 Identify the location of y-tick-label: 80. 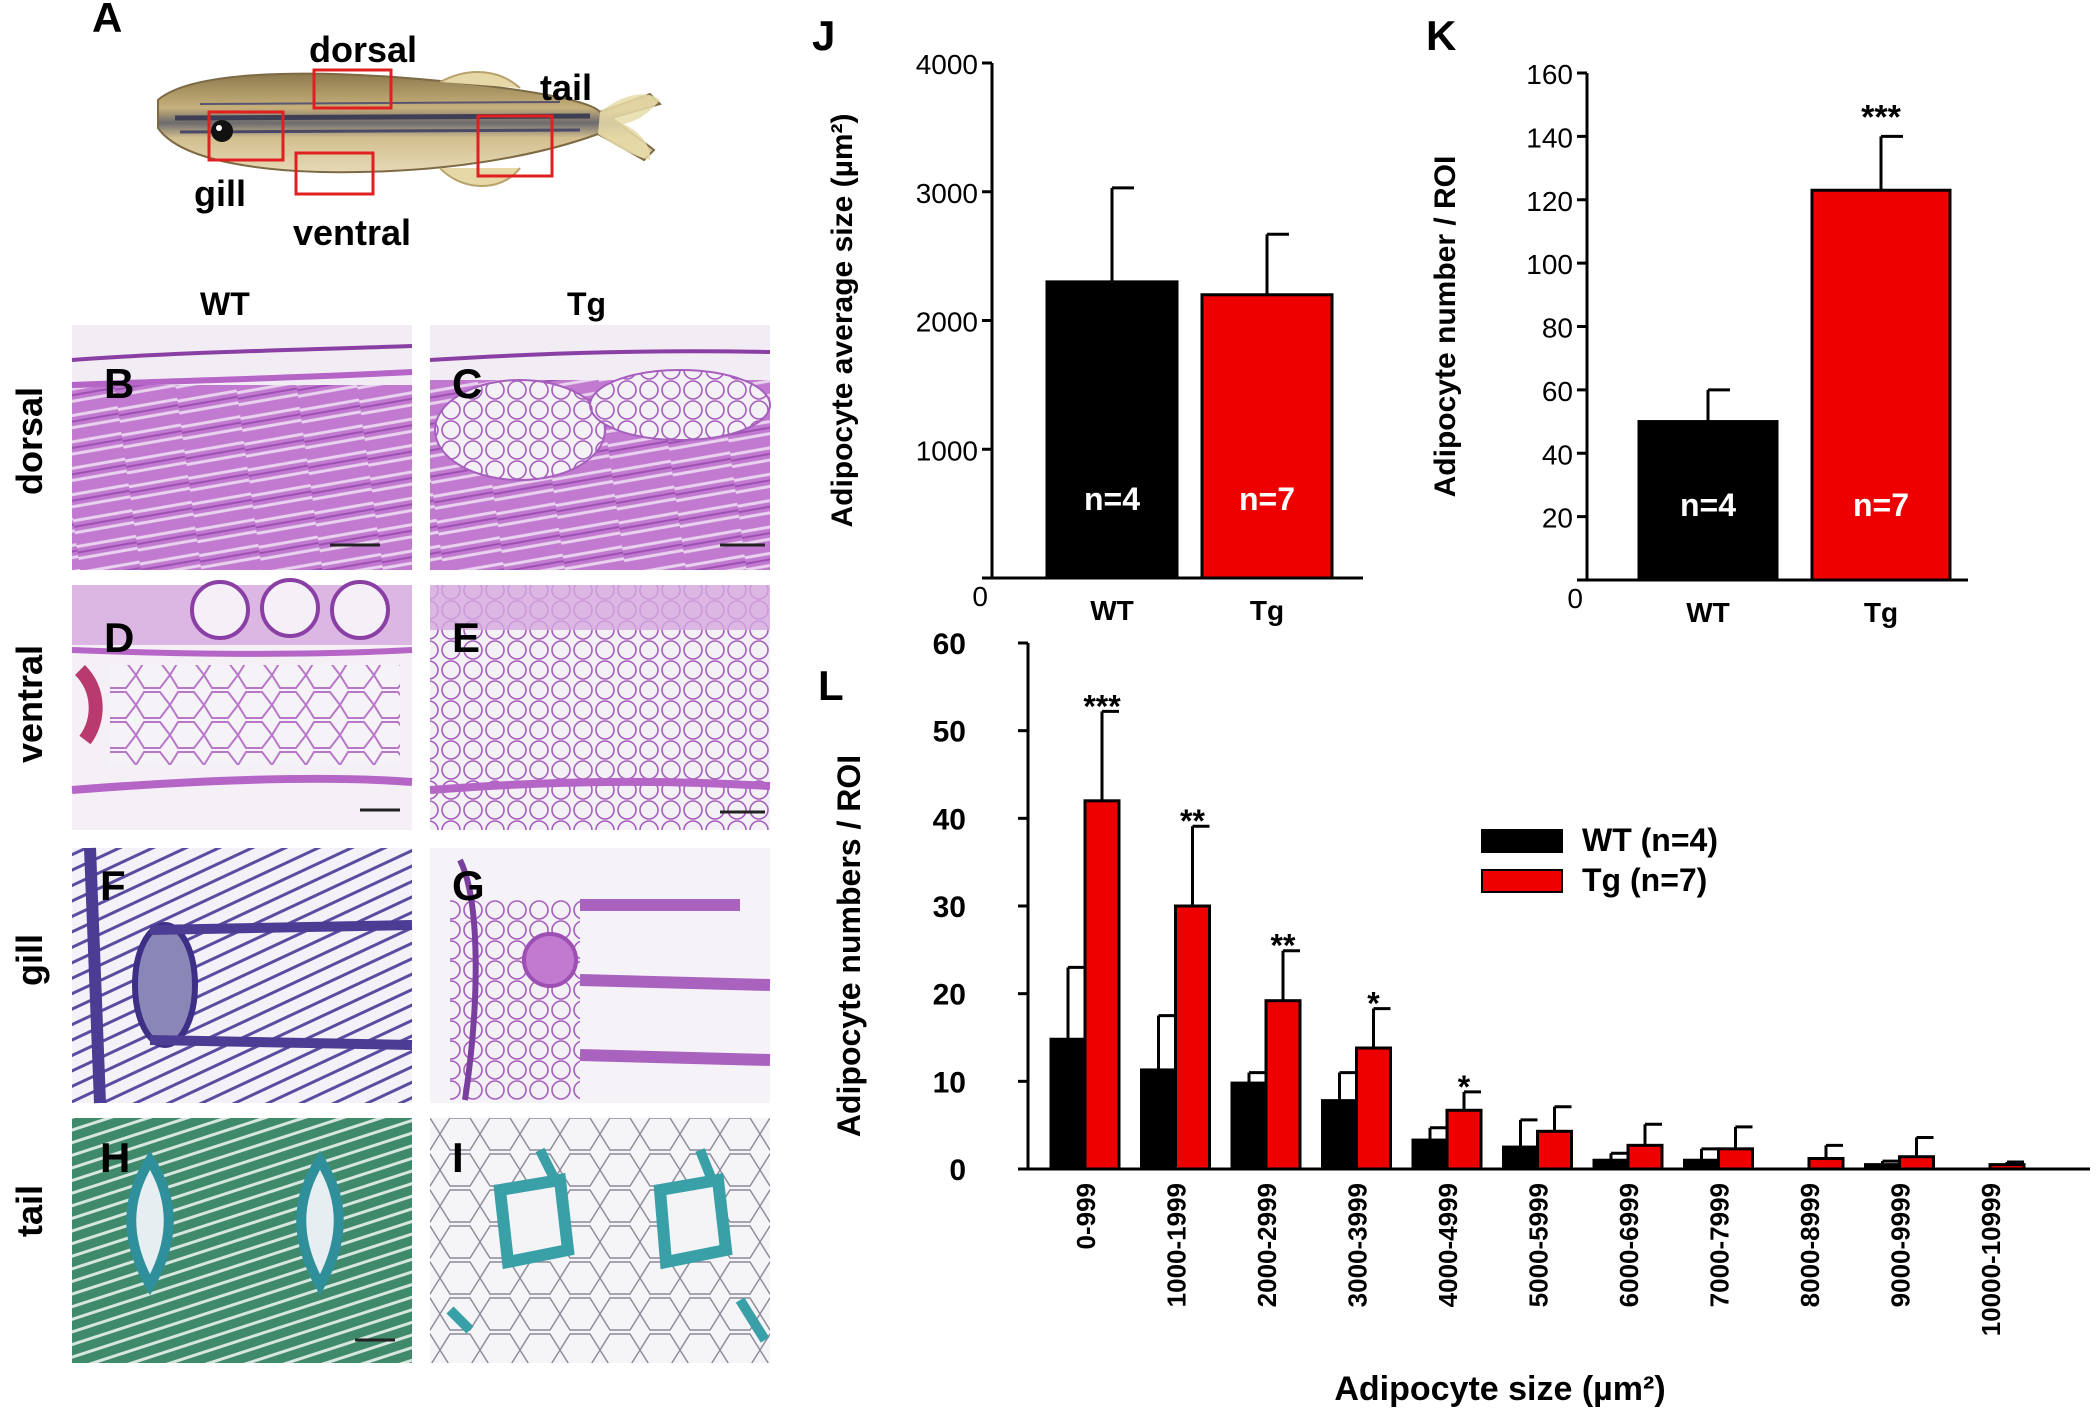
(1557, 328).